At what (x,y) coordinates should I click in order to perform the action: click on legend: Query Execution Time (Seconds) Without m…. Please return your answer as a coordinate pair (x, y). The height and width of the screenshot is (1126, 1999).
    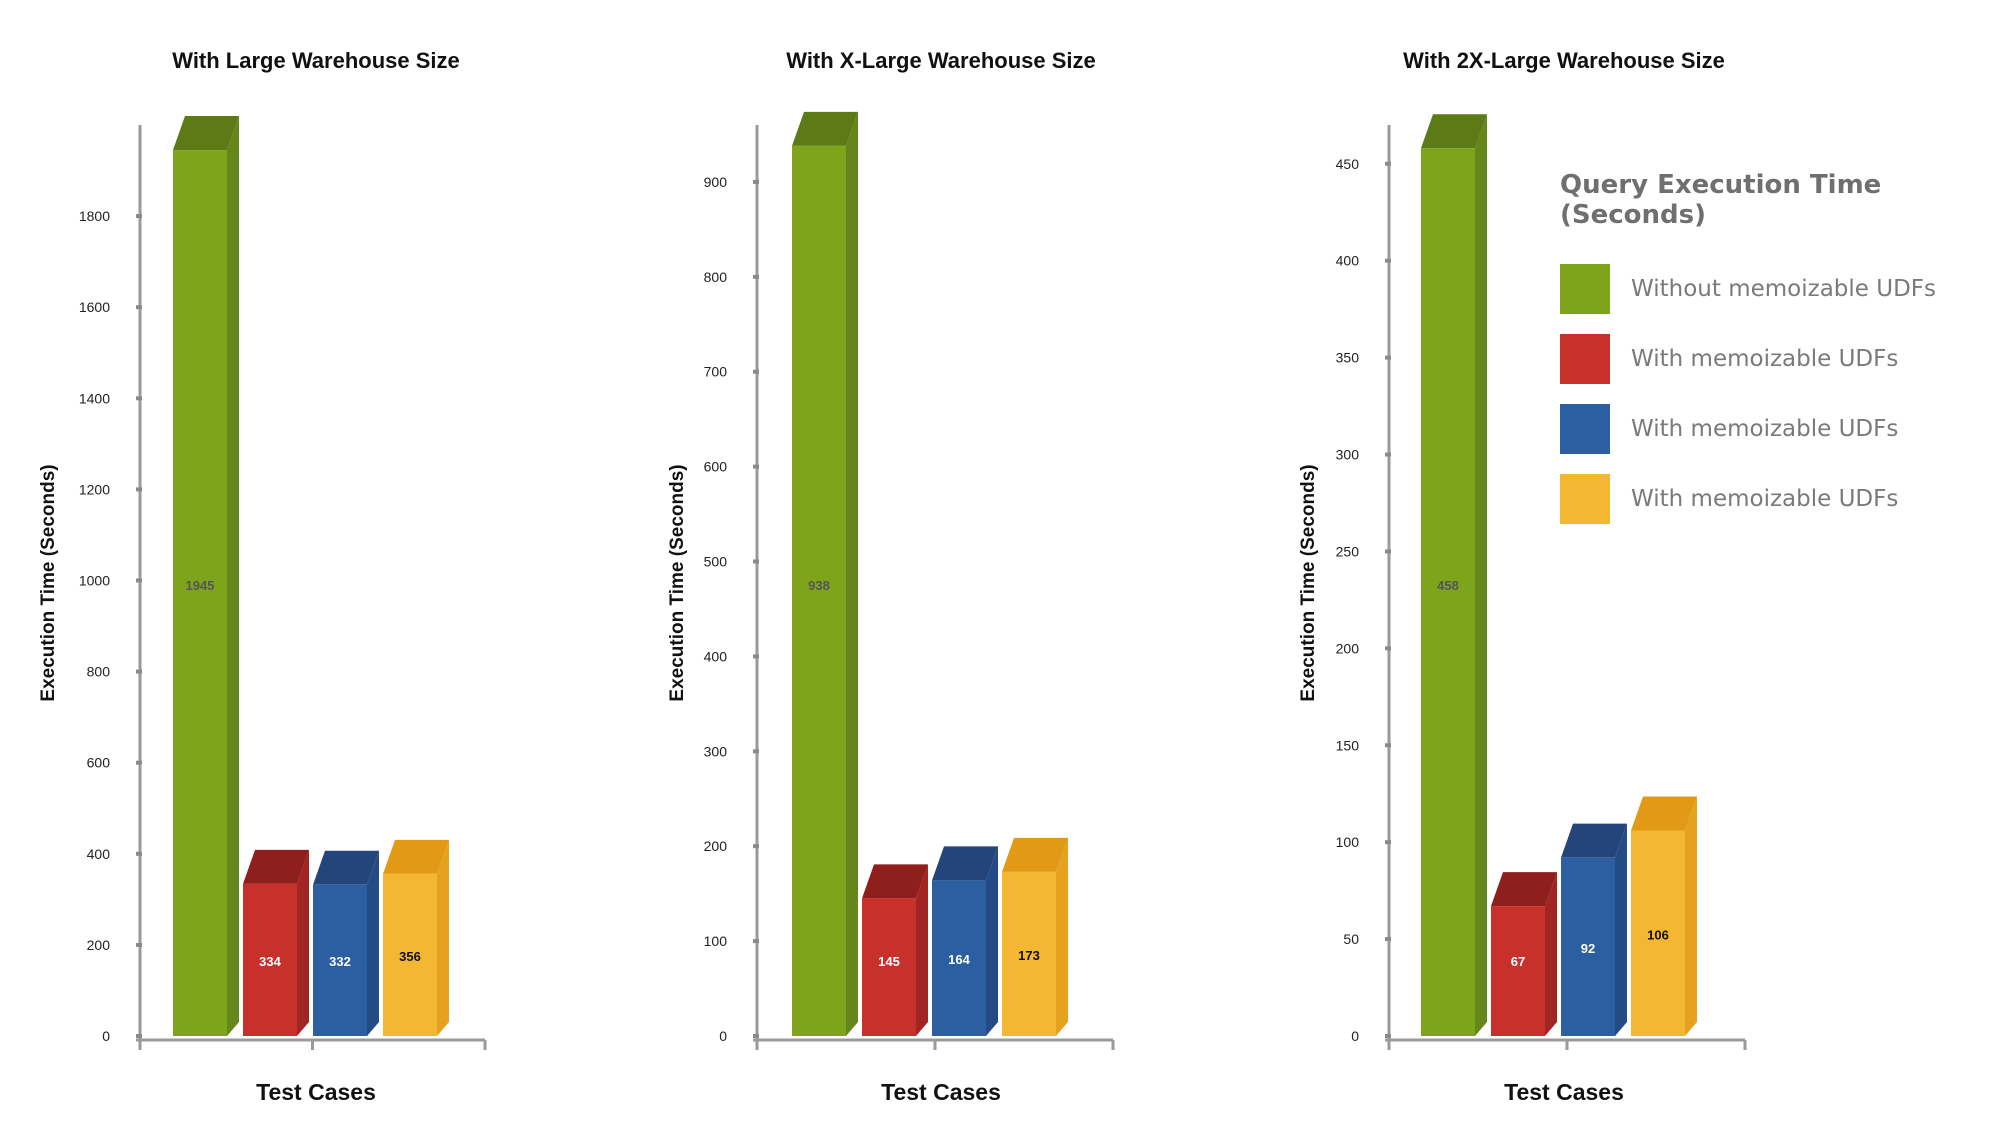
    Looking at the image, I should click on (1770, 357).